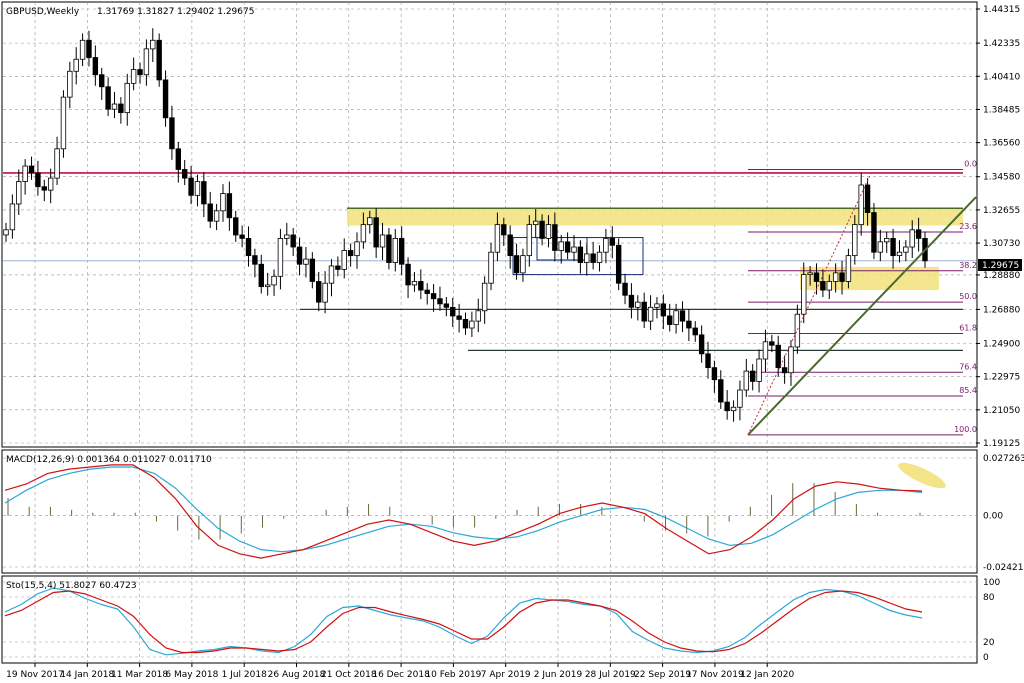 The height and width of the screenshot is (683, 1024). I want to click on stoch-tick-label: 100, so click(991, 583).